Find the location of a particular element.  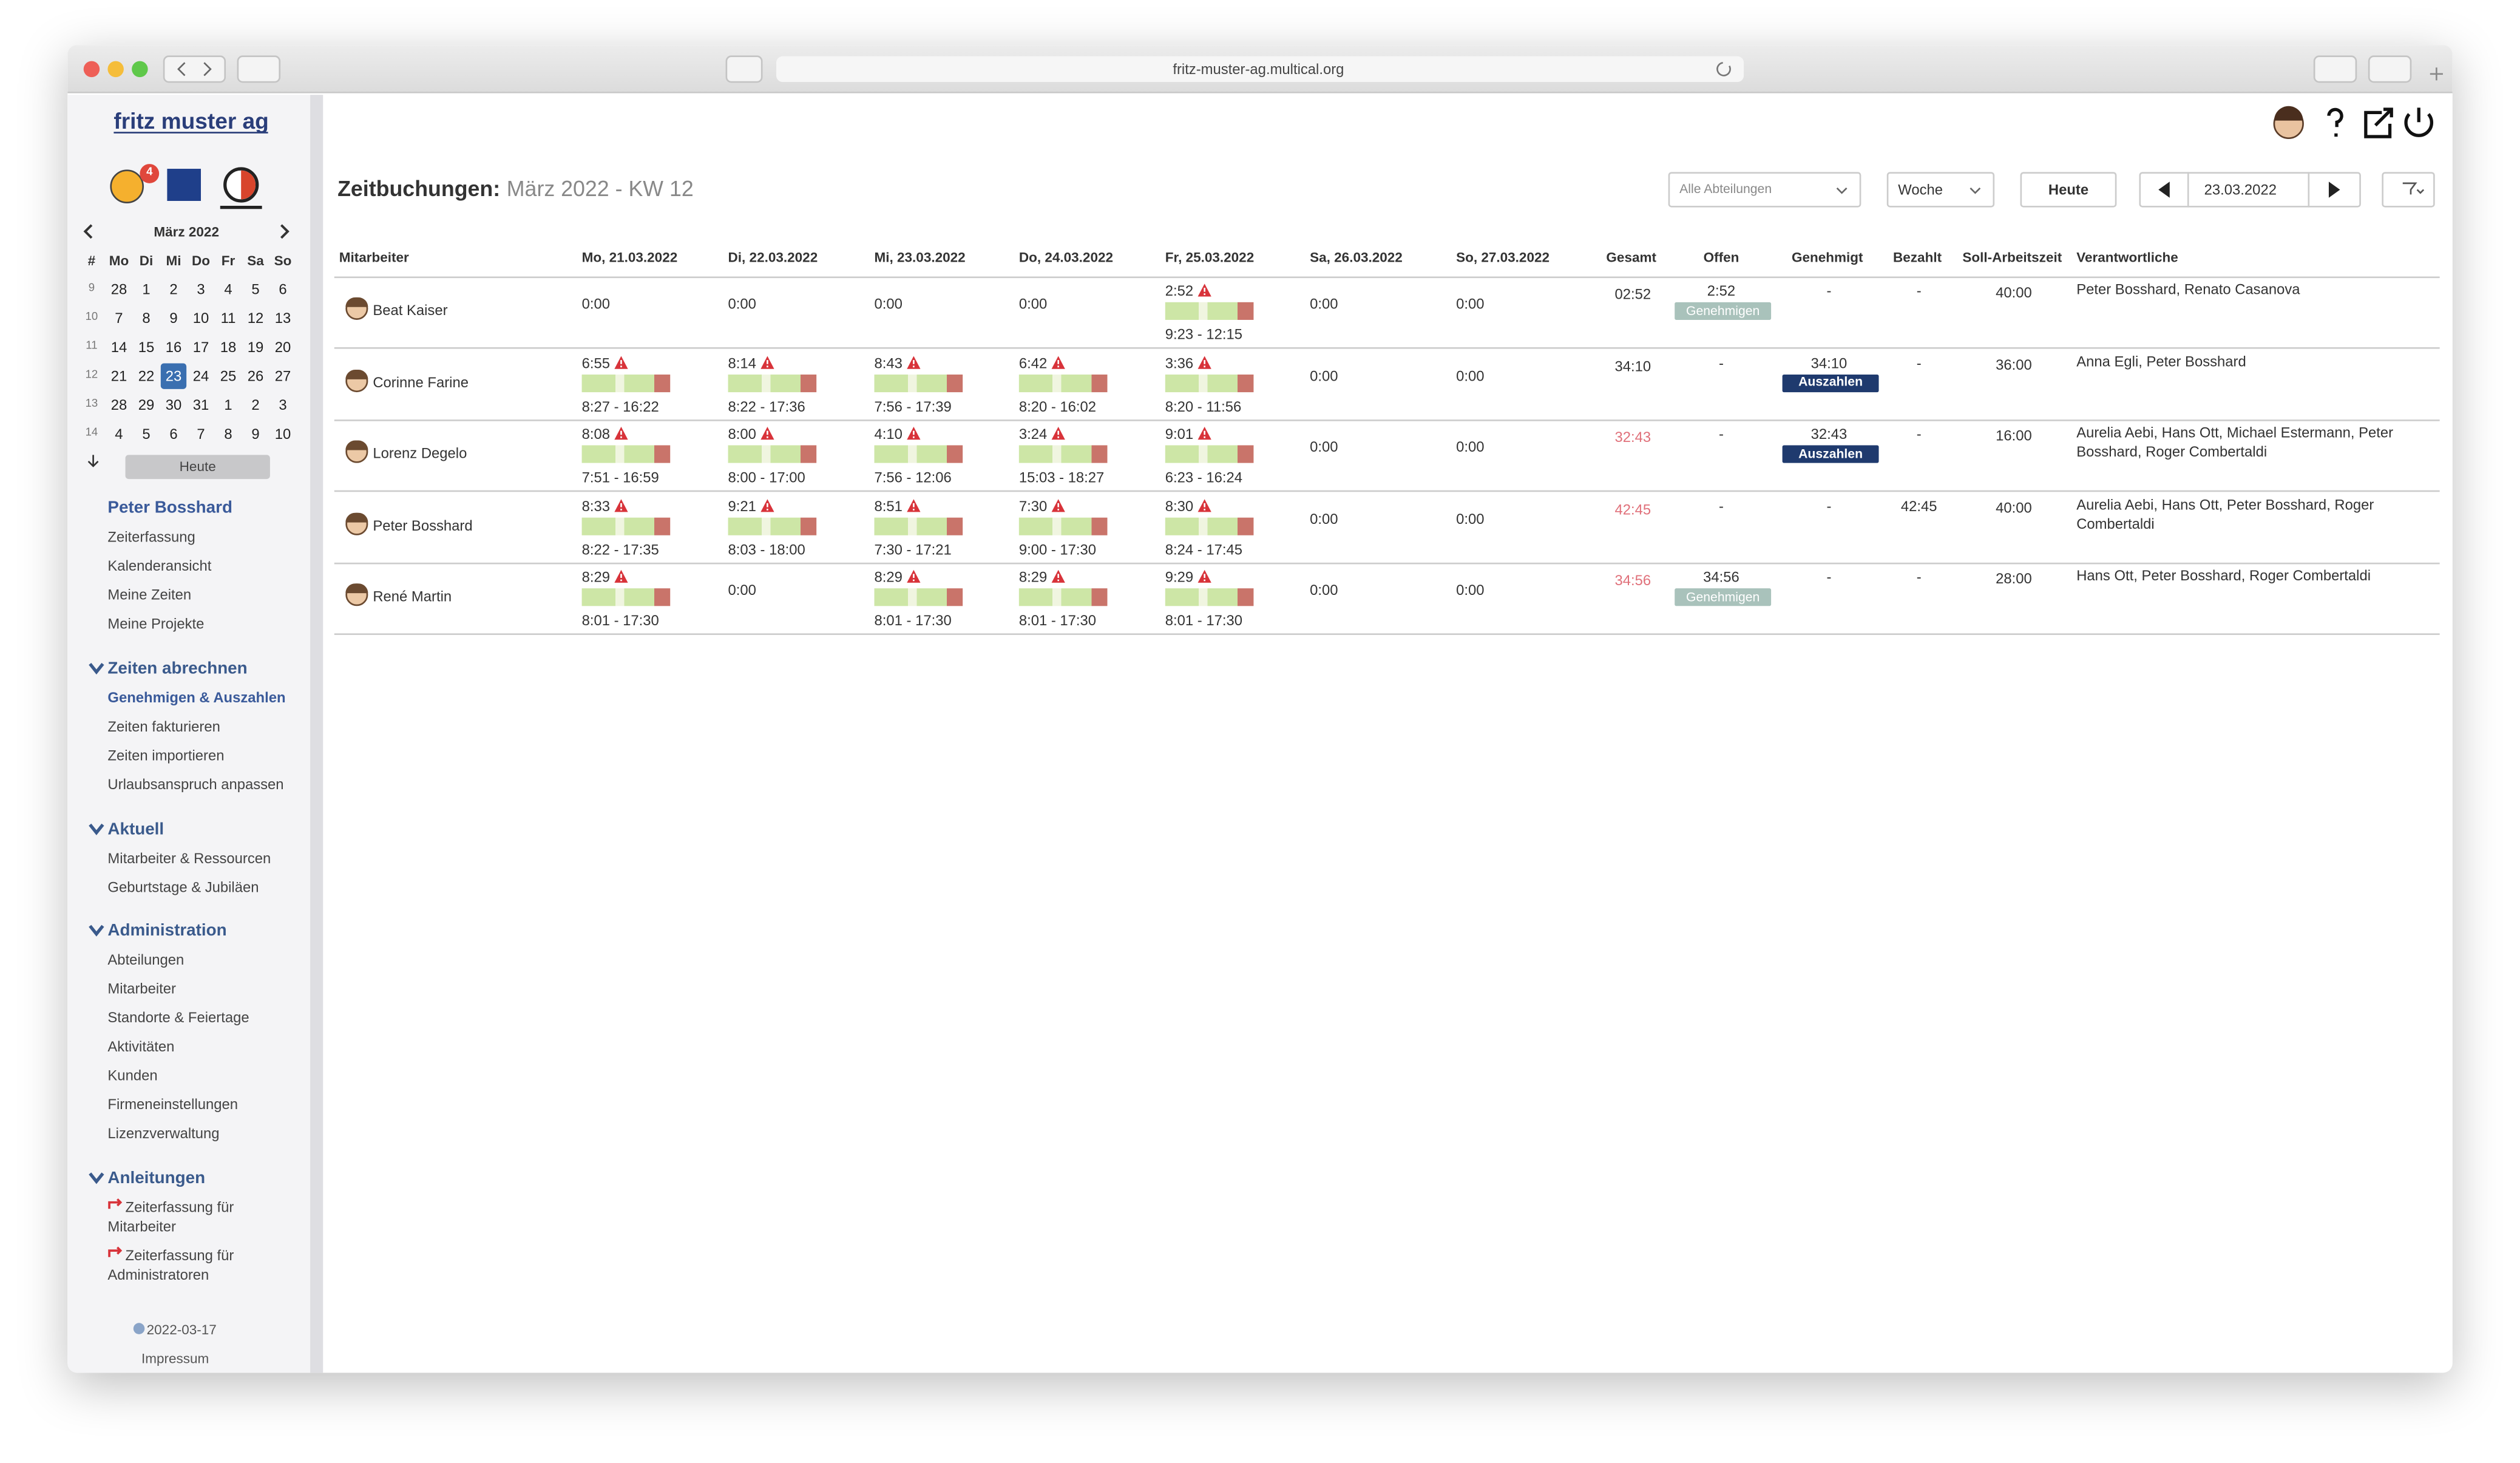

share-button is located at coordinates (2335, 69).